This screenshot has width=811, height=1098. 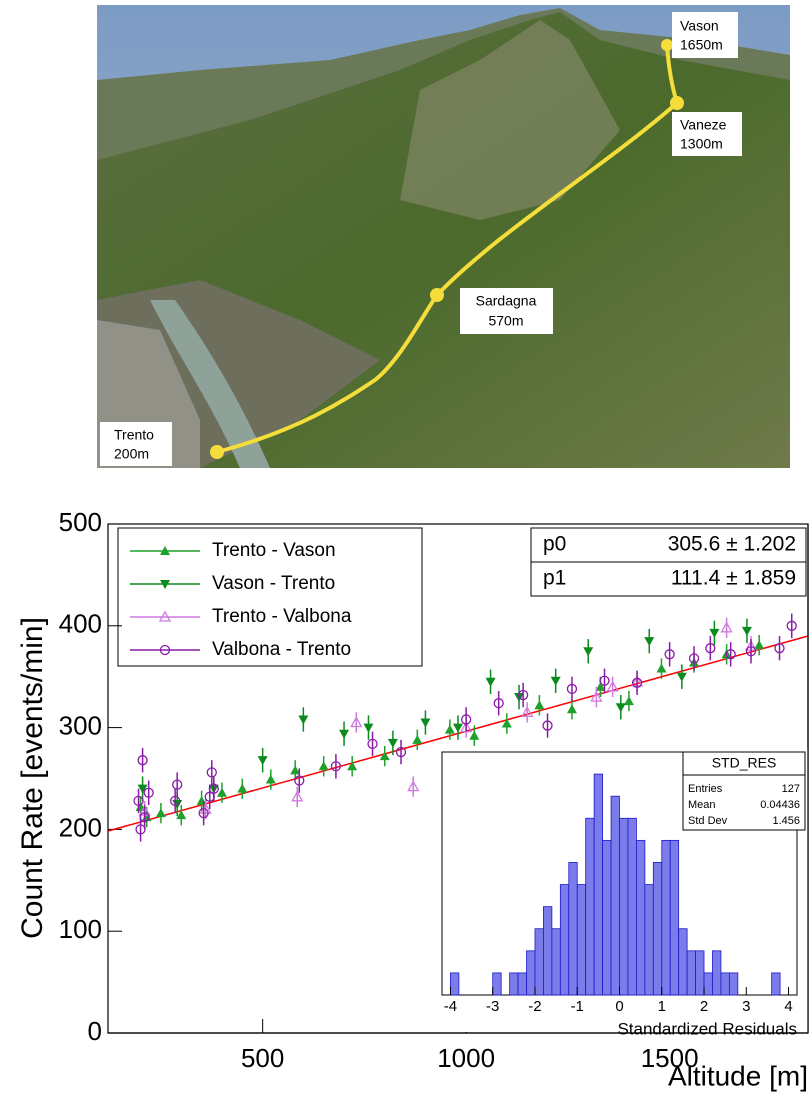 I want to click on x-tick-label: 3, so click(x=746, y=1006).